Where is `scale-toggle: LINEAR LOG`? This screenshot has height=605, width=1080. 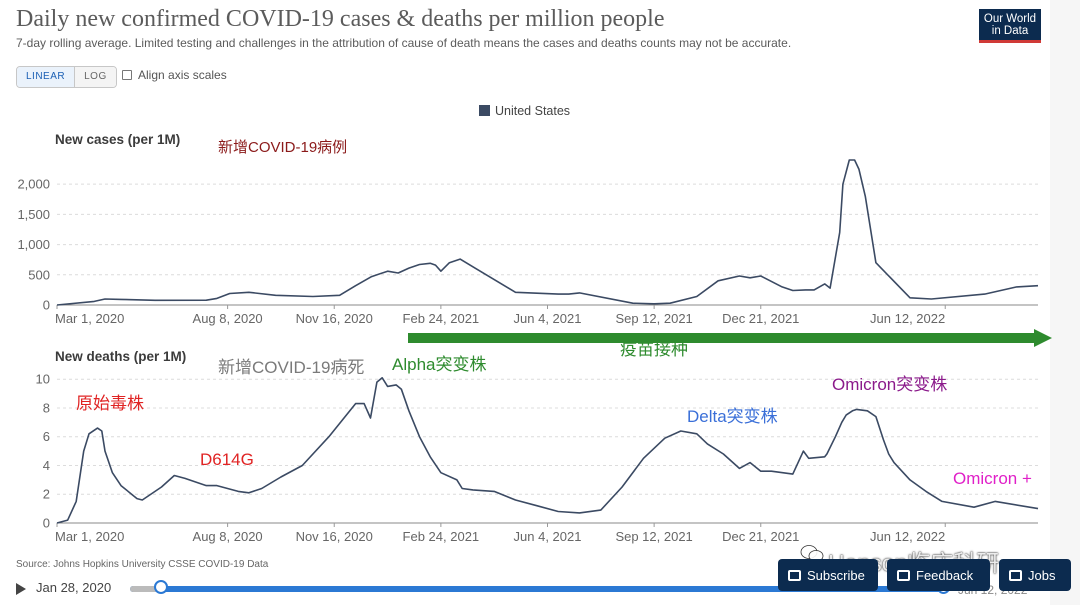
scale-toggle: LINEAR LOG is located at coordinates (66, 77).